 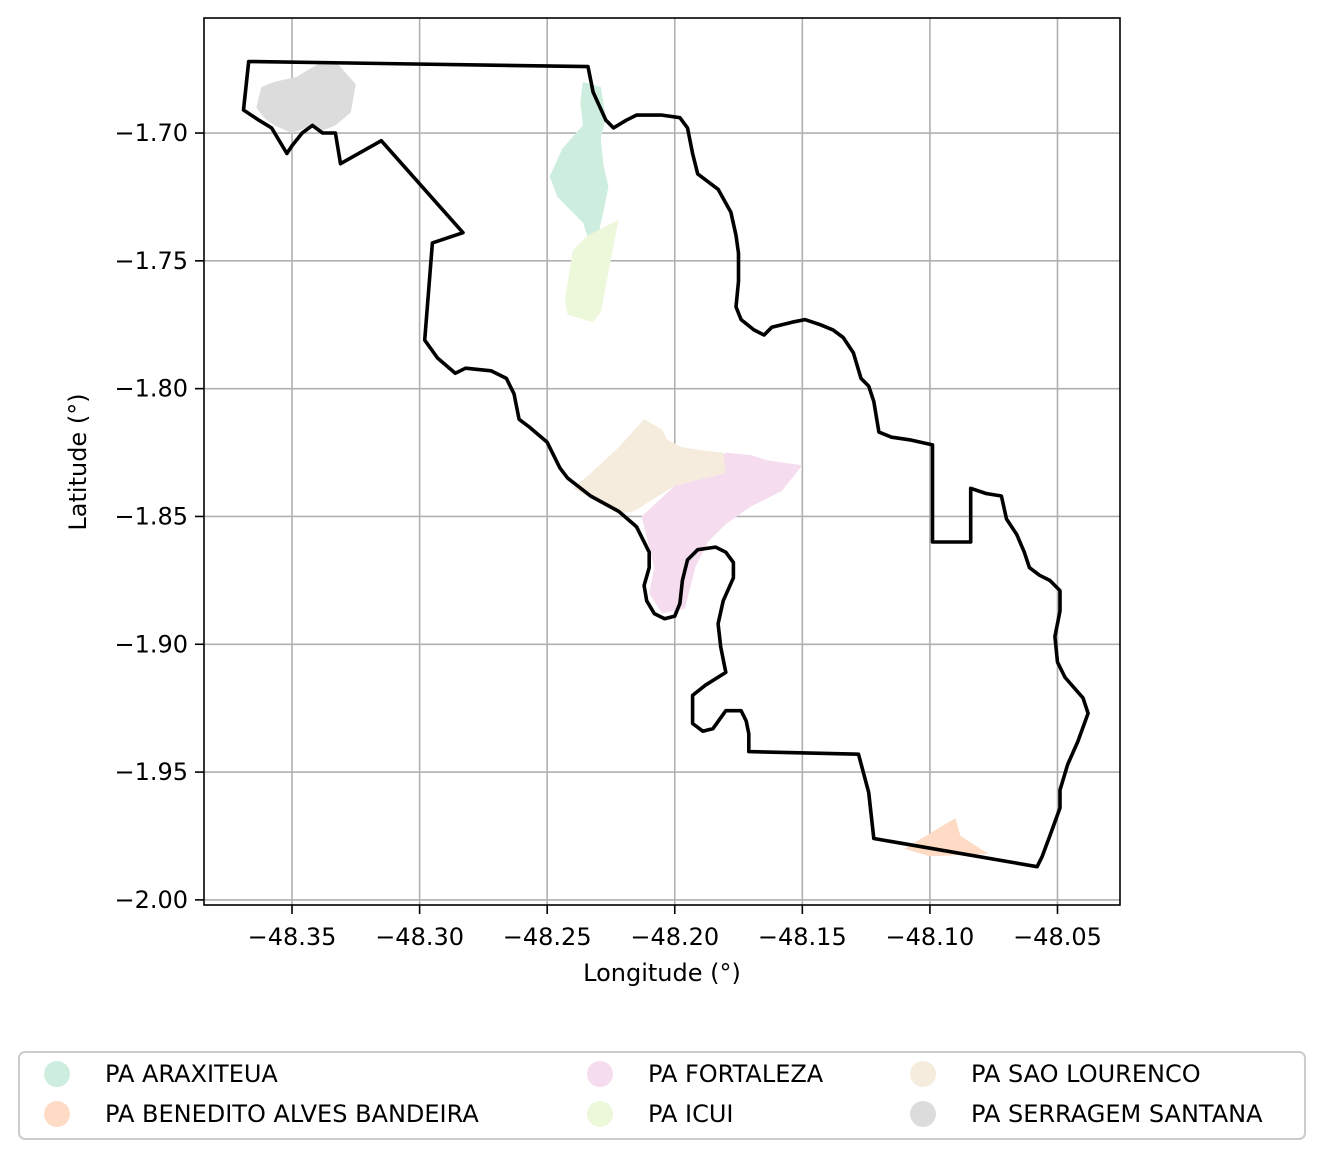 I want to click on region-pa-sao-lourenco, so click(x=649, y=466).